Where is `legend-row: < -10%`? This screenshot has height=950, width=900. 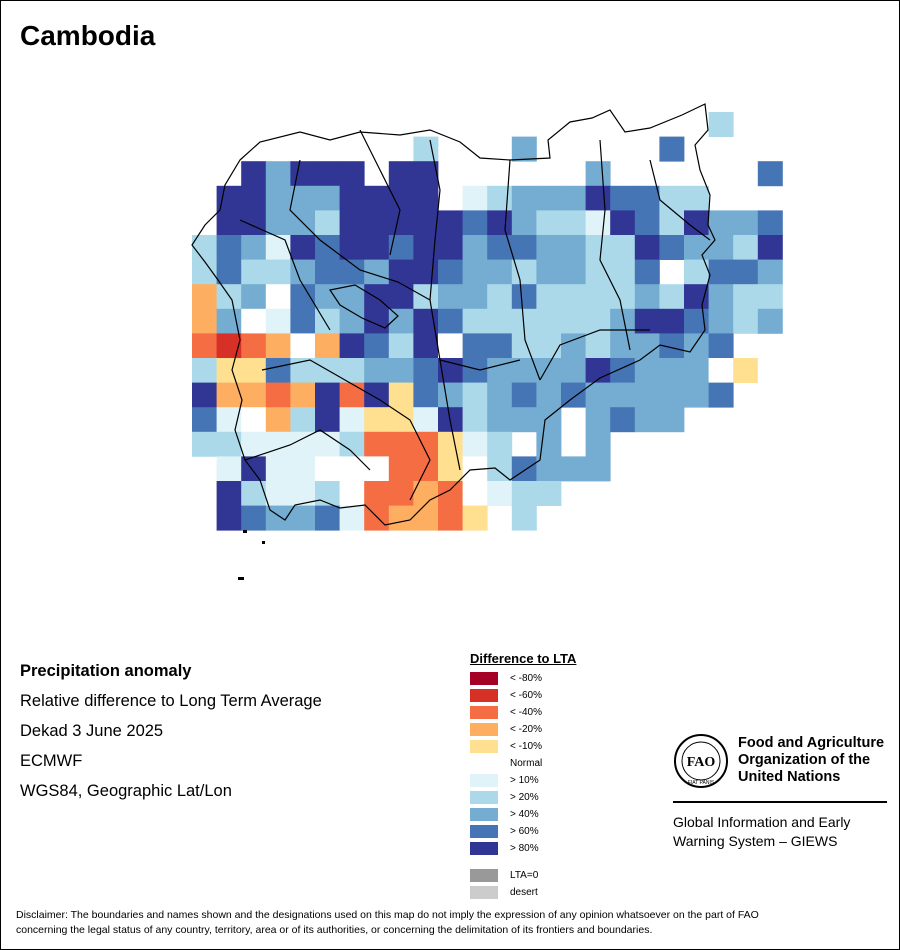
legend-row: < -10% is located at coordinates (523, 746).